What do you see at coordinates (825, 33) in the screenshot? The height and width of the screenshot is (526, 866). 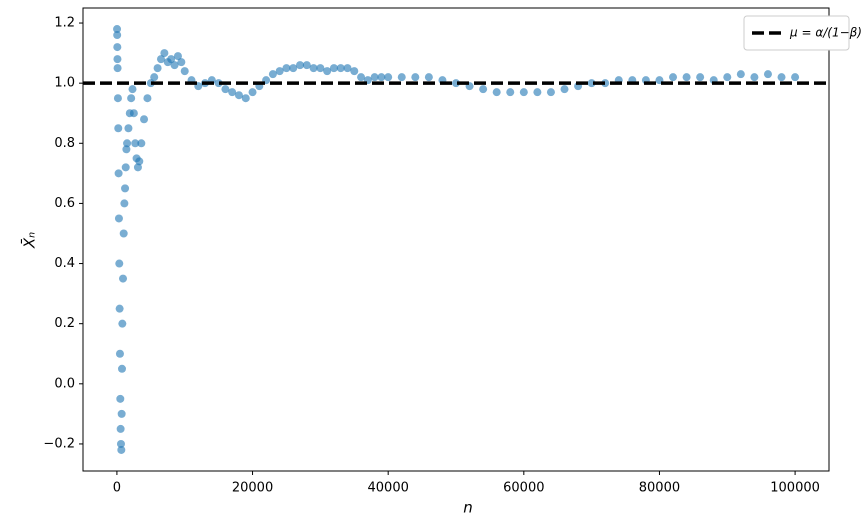 I see `legend-label: μ = α/(1−β)` at bounding box center [825, 33].